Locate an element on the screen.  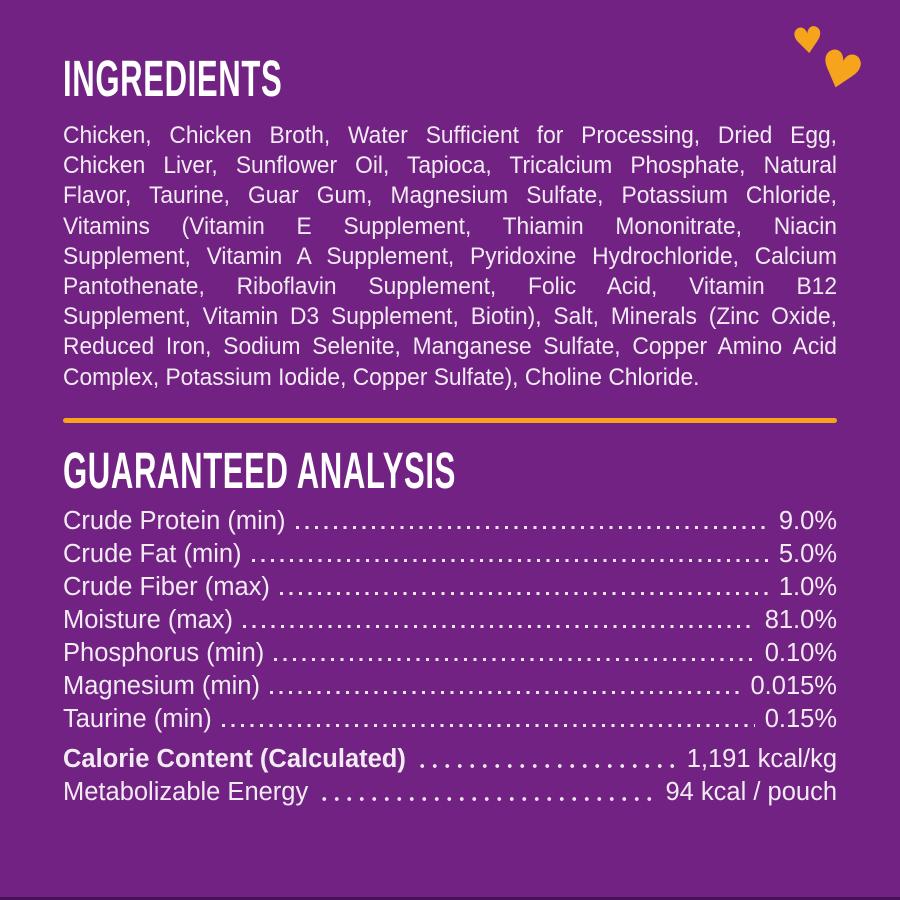
analysis-row-value: 5.0% is located at coordinates (807, 553).